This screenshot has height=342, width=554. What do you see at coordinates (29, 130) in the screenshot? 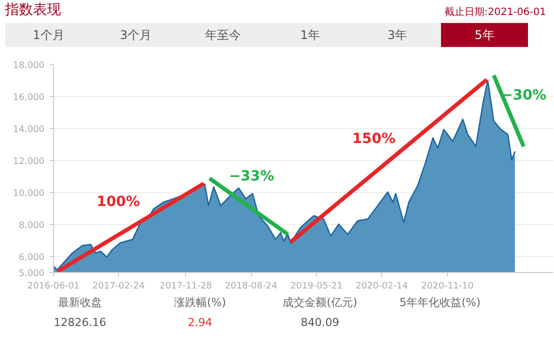
I see `y-tick-label: 14,000` at bounding box center [29, 130].